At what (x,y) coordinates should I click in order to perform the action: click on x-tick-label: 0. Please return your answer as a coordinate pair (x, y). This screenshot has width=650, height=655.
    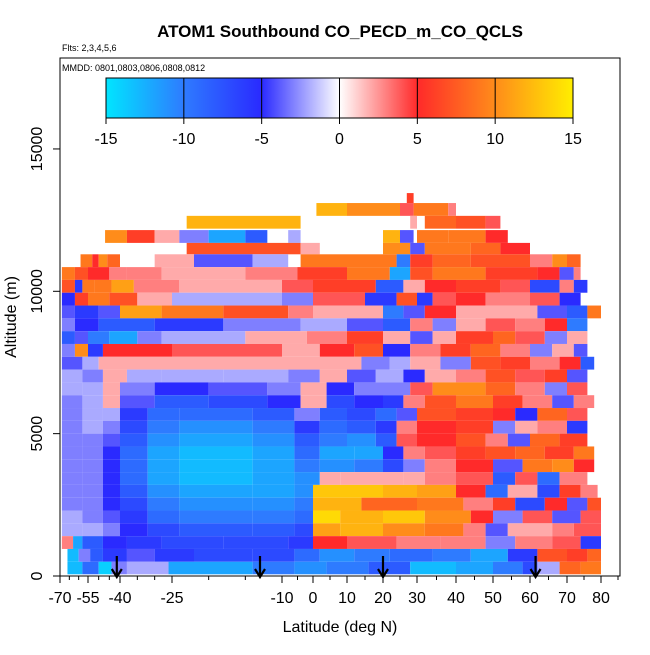
    Looking at the image, I should click on (313, 598).